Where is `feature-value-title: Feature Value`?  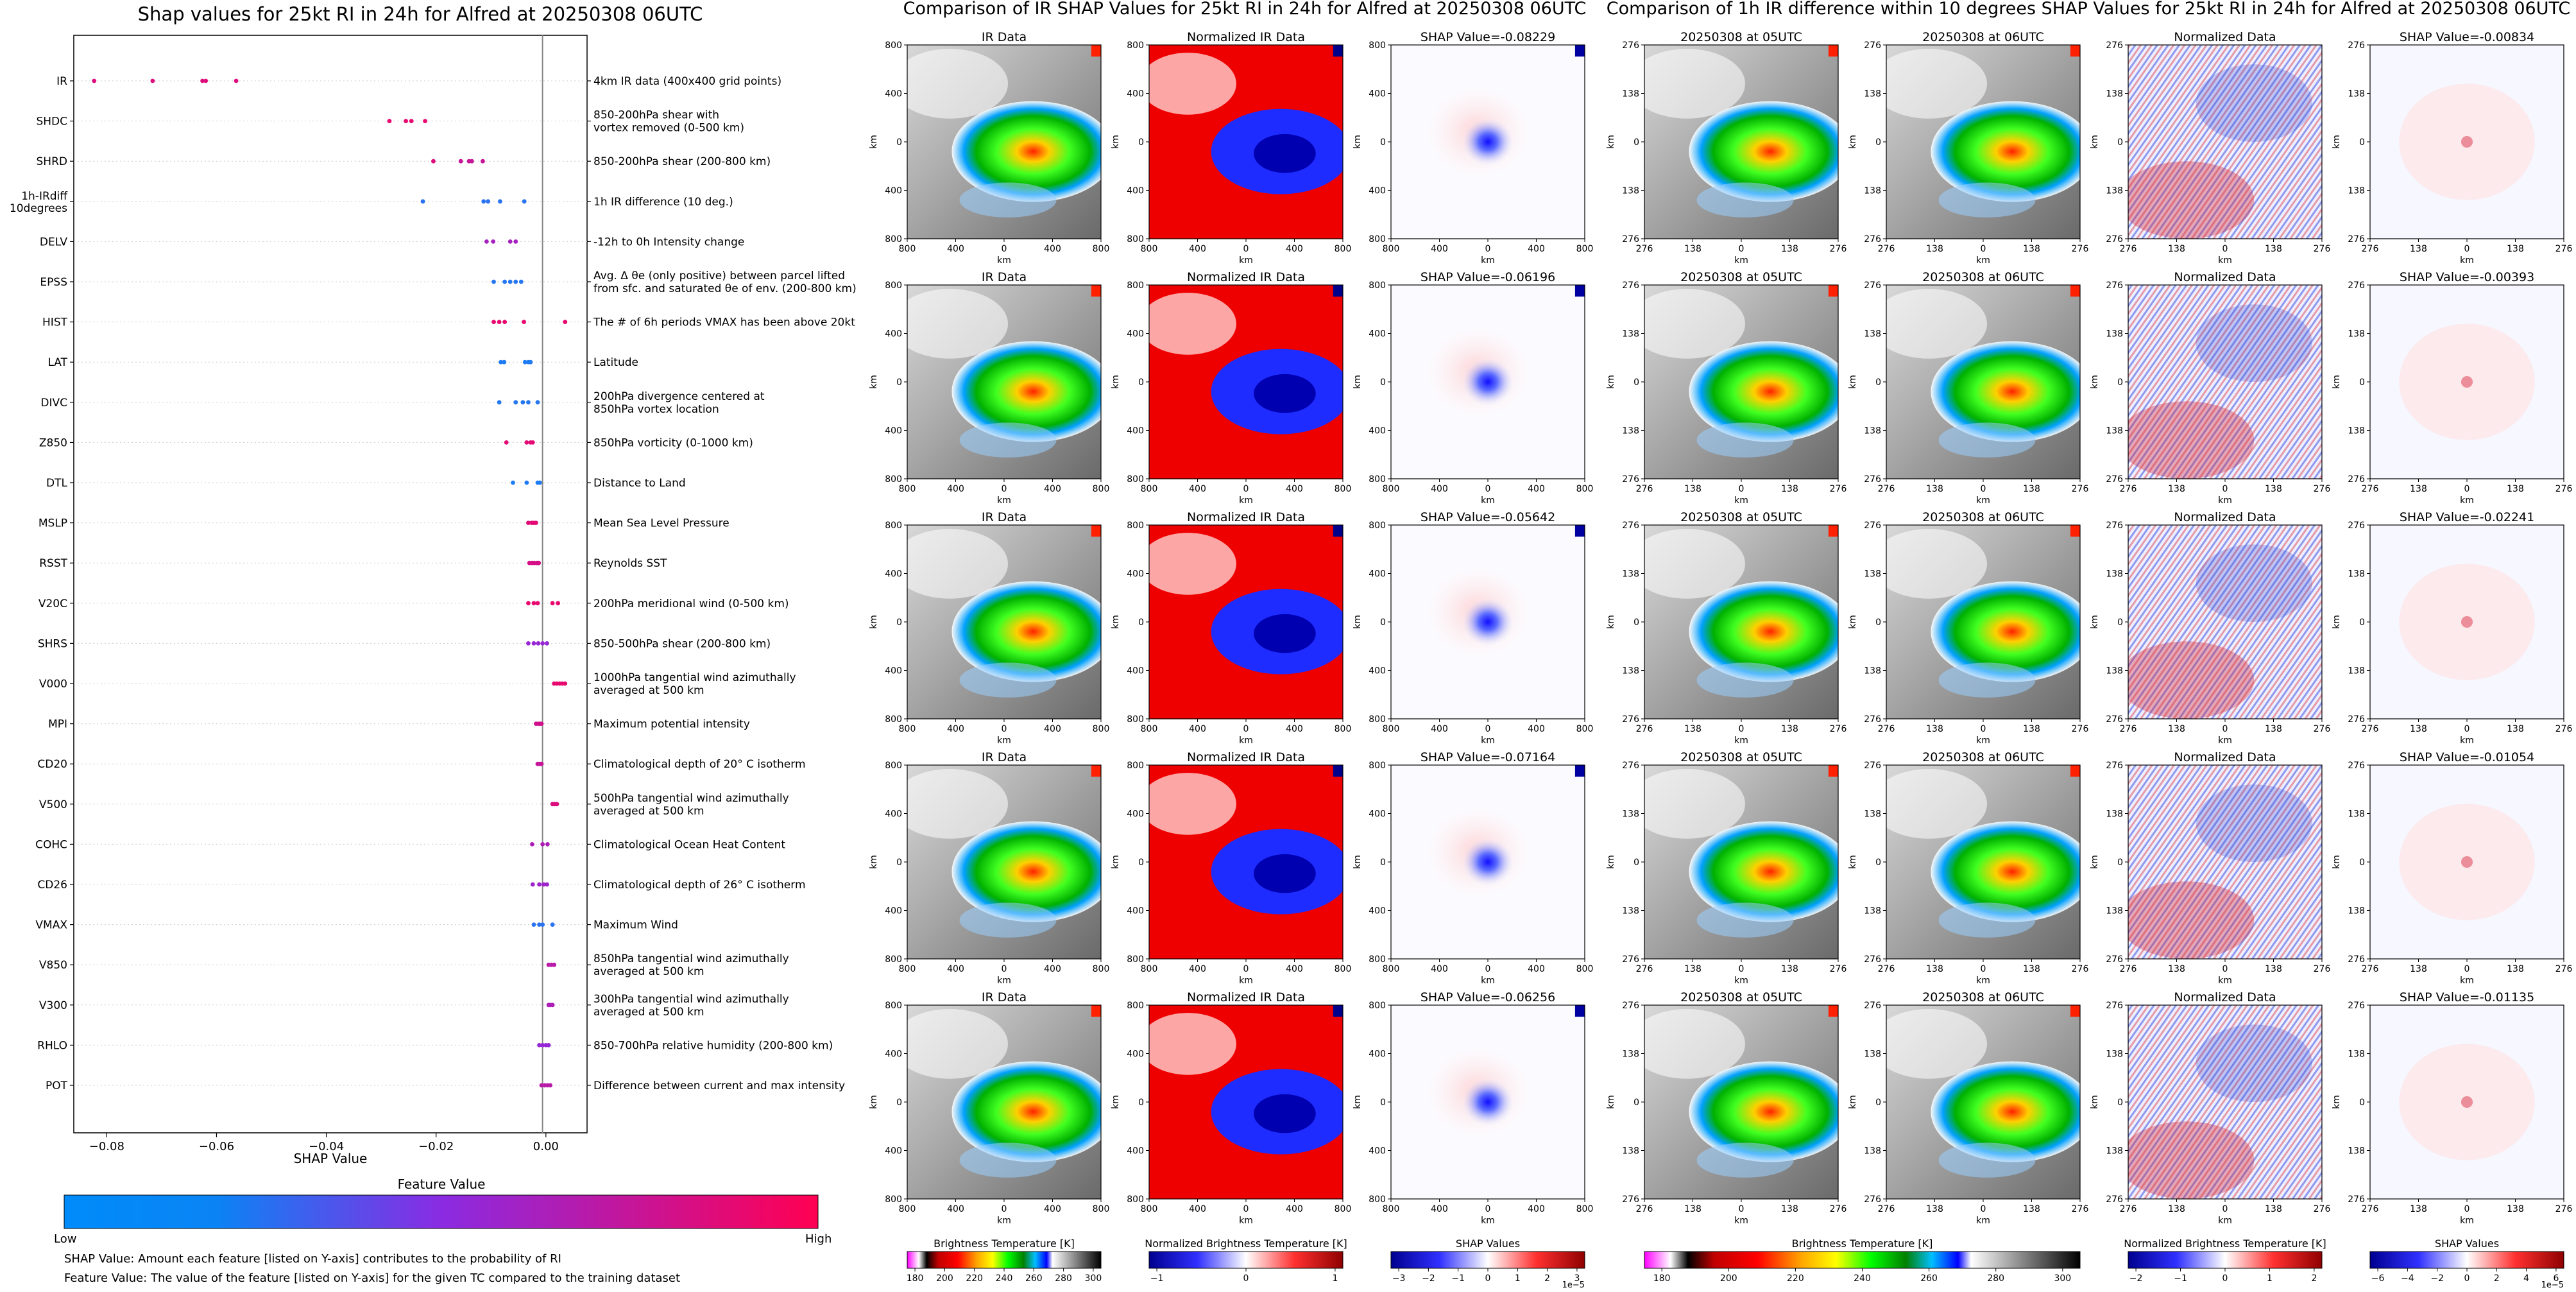 feature-value-title: Feature Value is located at coordinates (442, 1184).